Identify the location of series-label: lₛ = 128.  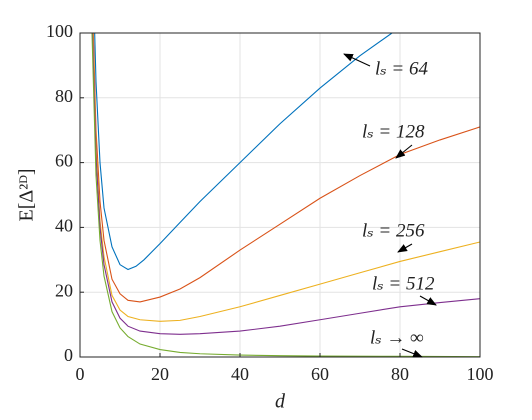
(393, 131).